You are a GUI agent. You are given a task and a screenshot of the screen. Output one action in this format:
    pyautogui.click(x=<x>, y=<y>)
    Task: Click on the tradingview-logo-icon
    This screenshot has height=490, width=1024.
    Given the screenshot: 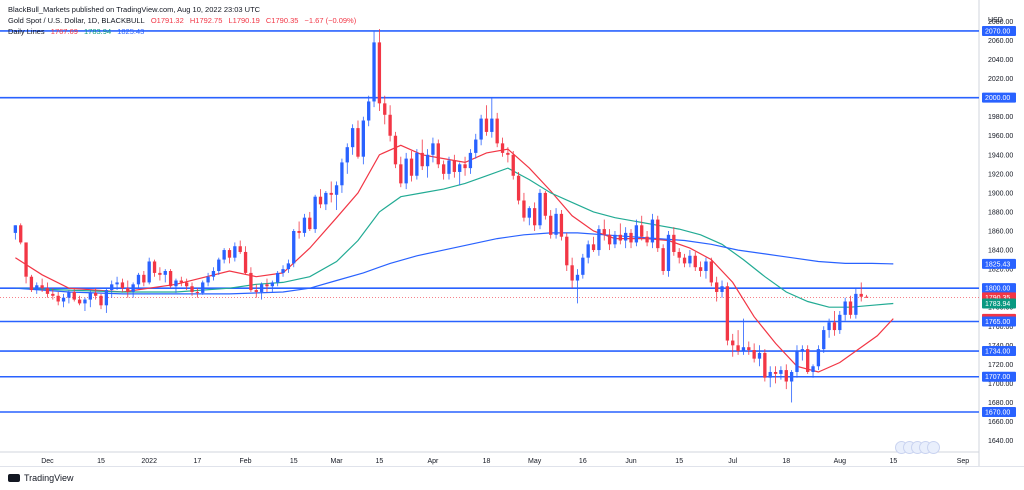 What is the action you would take?
    pyautogui.click(x=14, y=478)
    